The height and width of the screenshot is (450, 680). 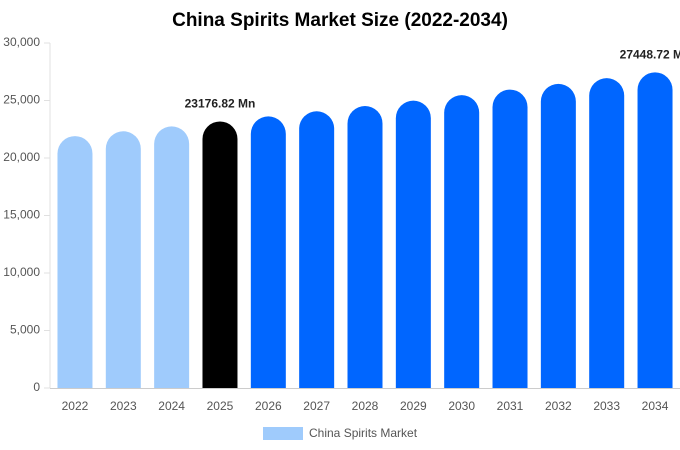 What do you see at coordinates (606, 406) in the screenshot?
I see `x-tick-label: 2033` at bounding box center [606, 406].